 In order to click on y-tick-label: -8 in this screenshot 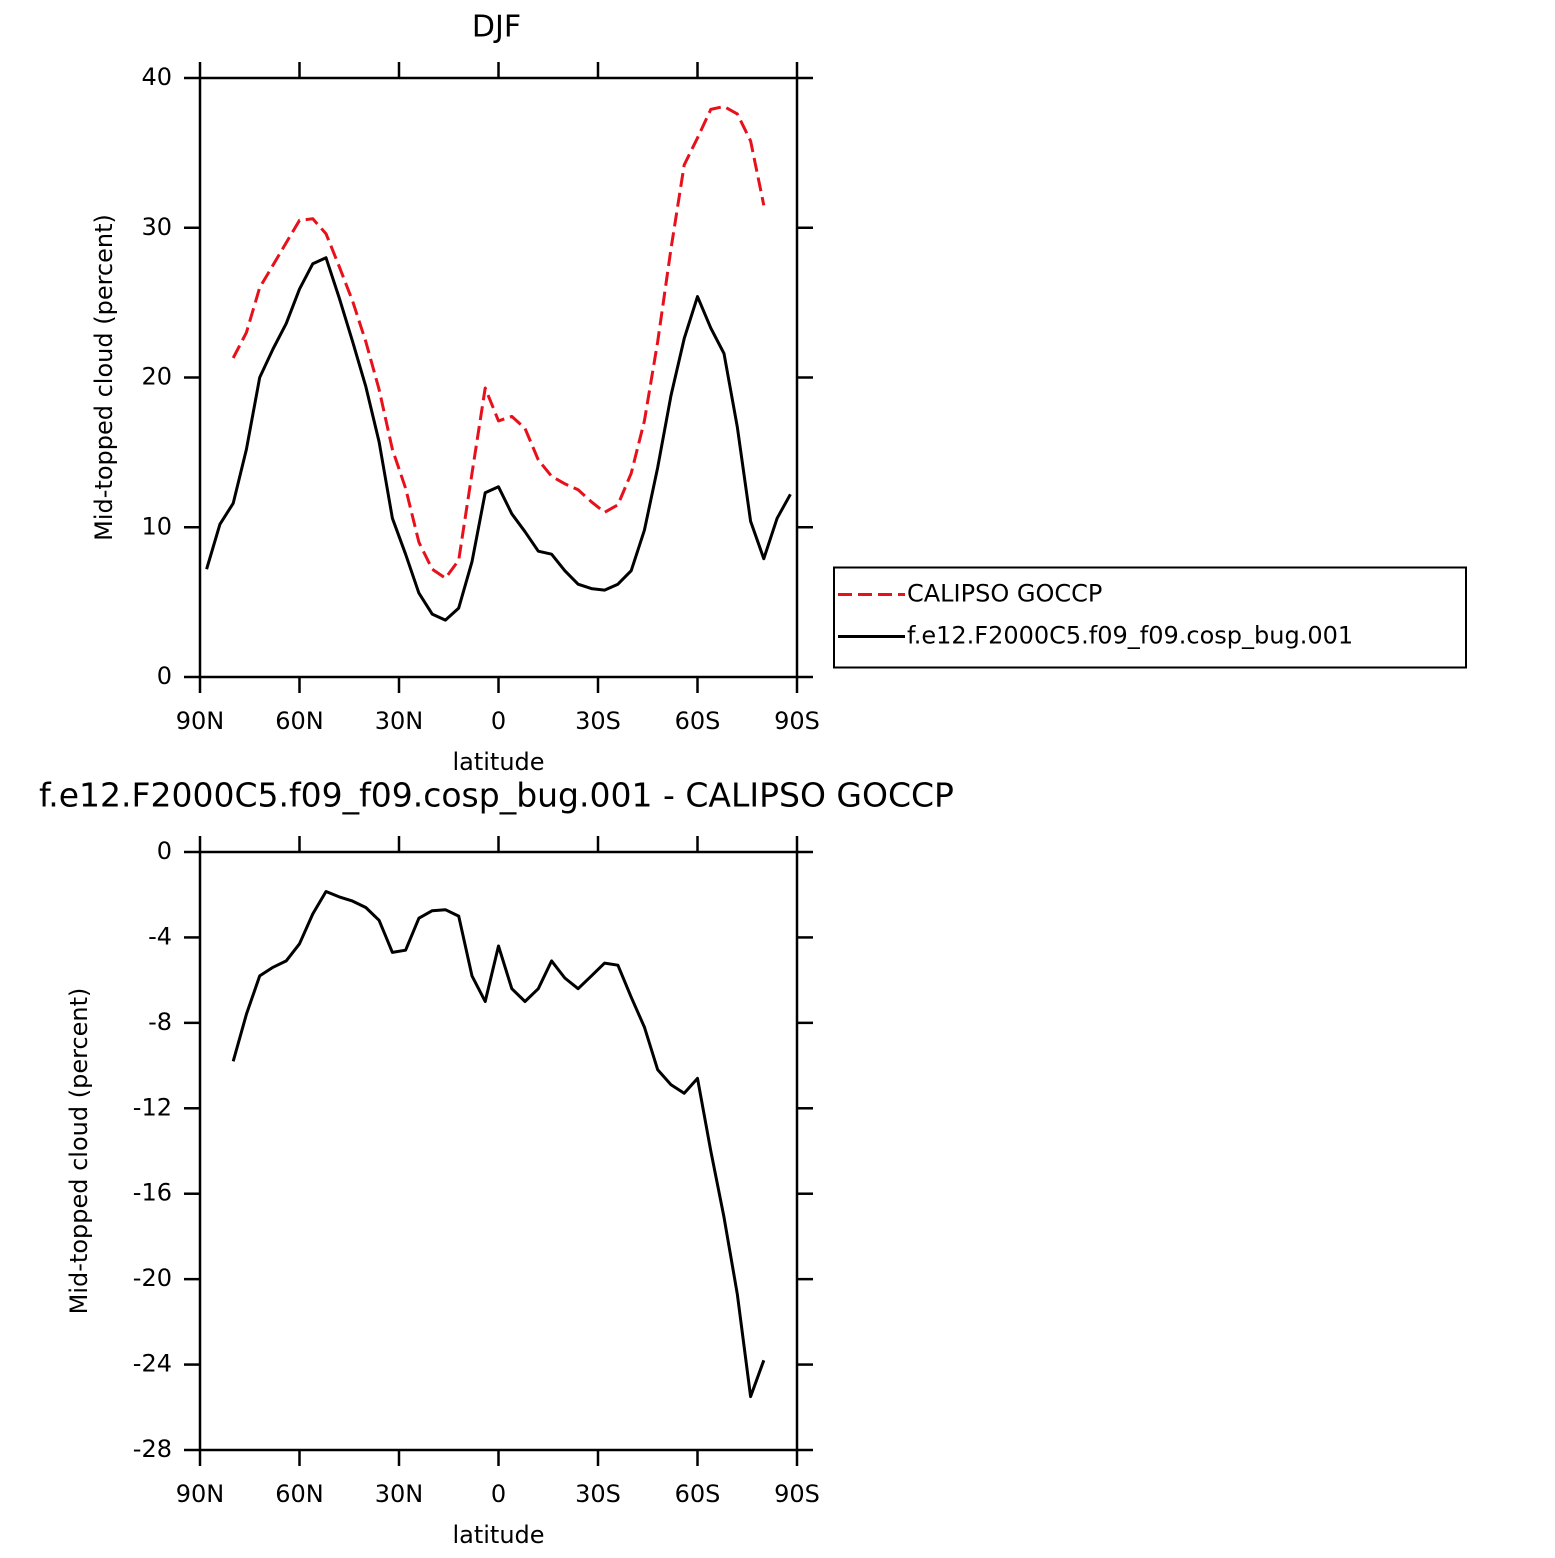, I will do `click(160, 1022)`.